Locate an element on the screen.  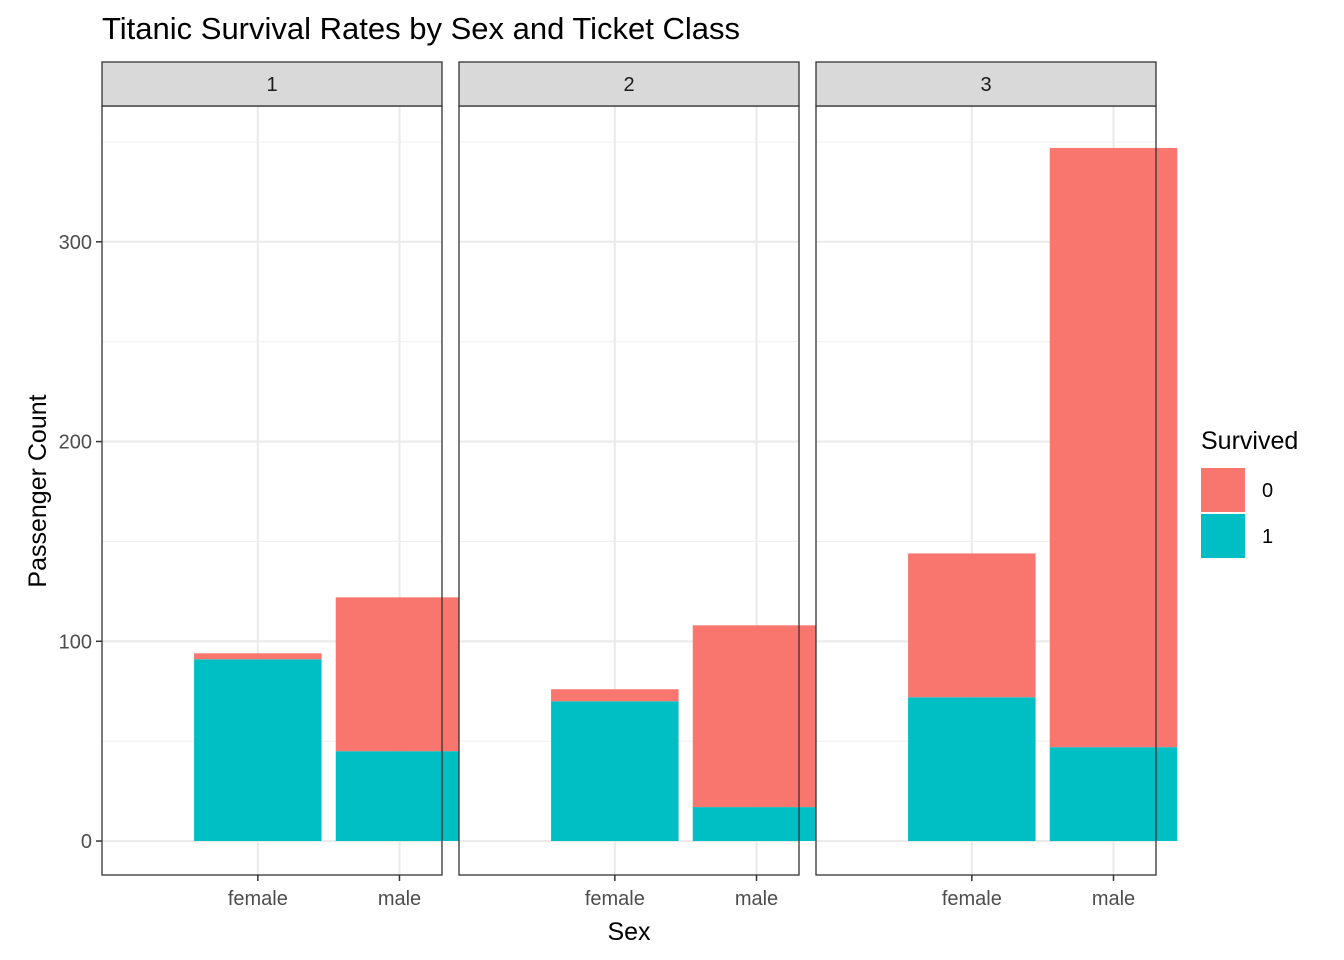
y-tick-label: 100 is located at coordinates (75, 642).